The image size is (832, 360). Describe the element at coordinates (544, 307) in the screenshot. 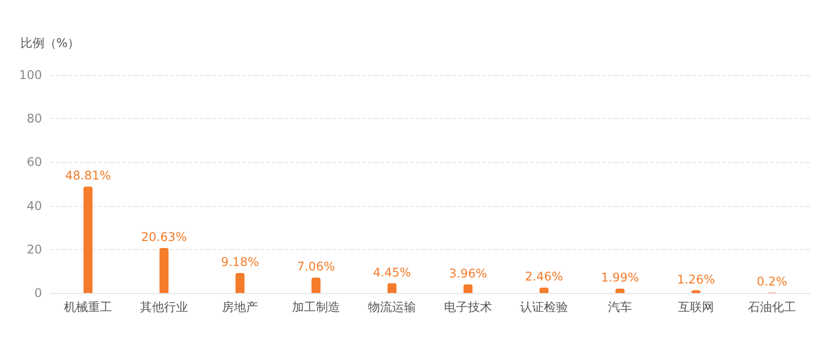

I see `x-tick-label: 认证检验` at that location.